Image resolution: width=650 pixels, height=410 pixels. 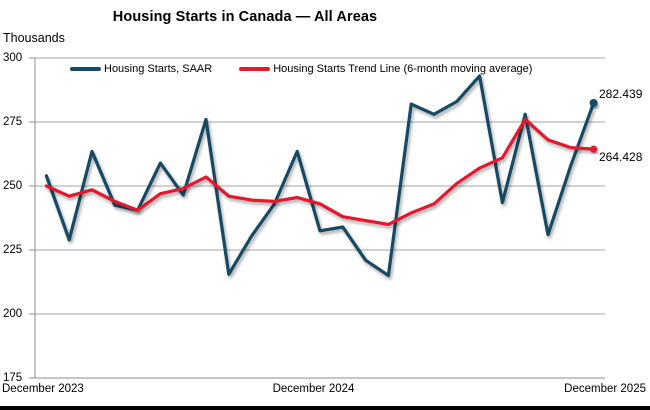 I want to click on saar-line-swatch-icon, so click(x=85, y=69).